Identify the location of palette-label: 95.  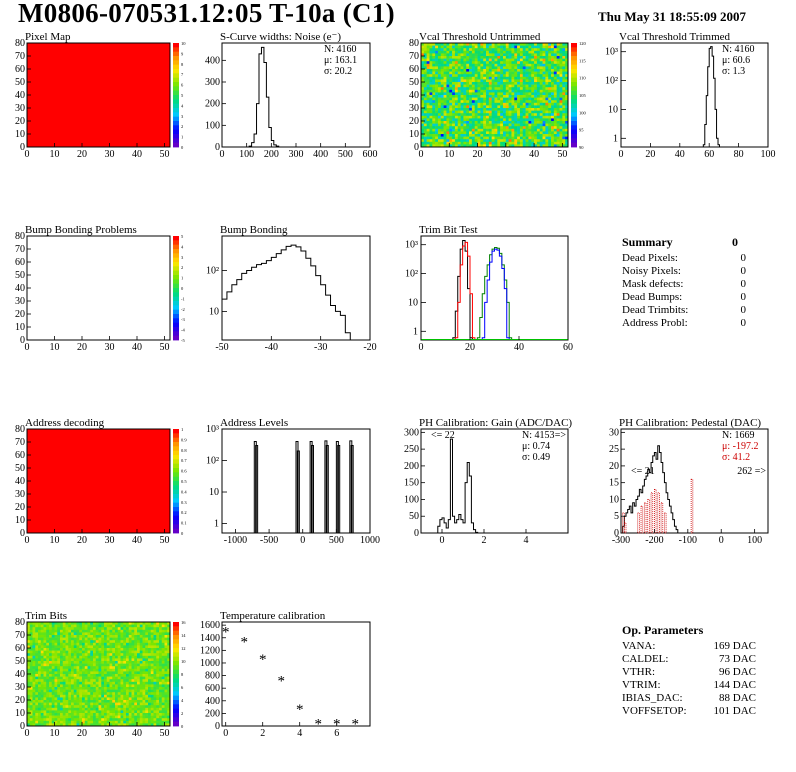
(581, 130).